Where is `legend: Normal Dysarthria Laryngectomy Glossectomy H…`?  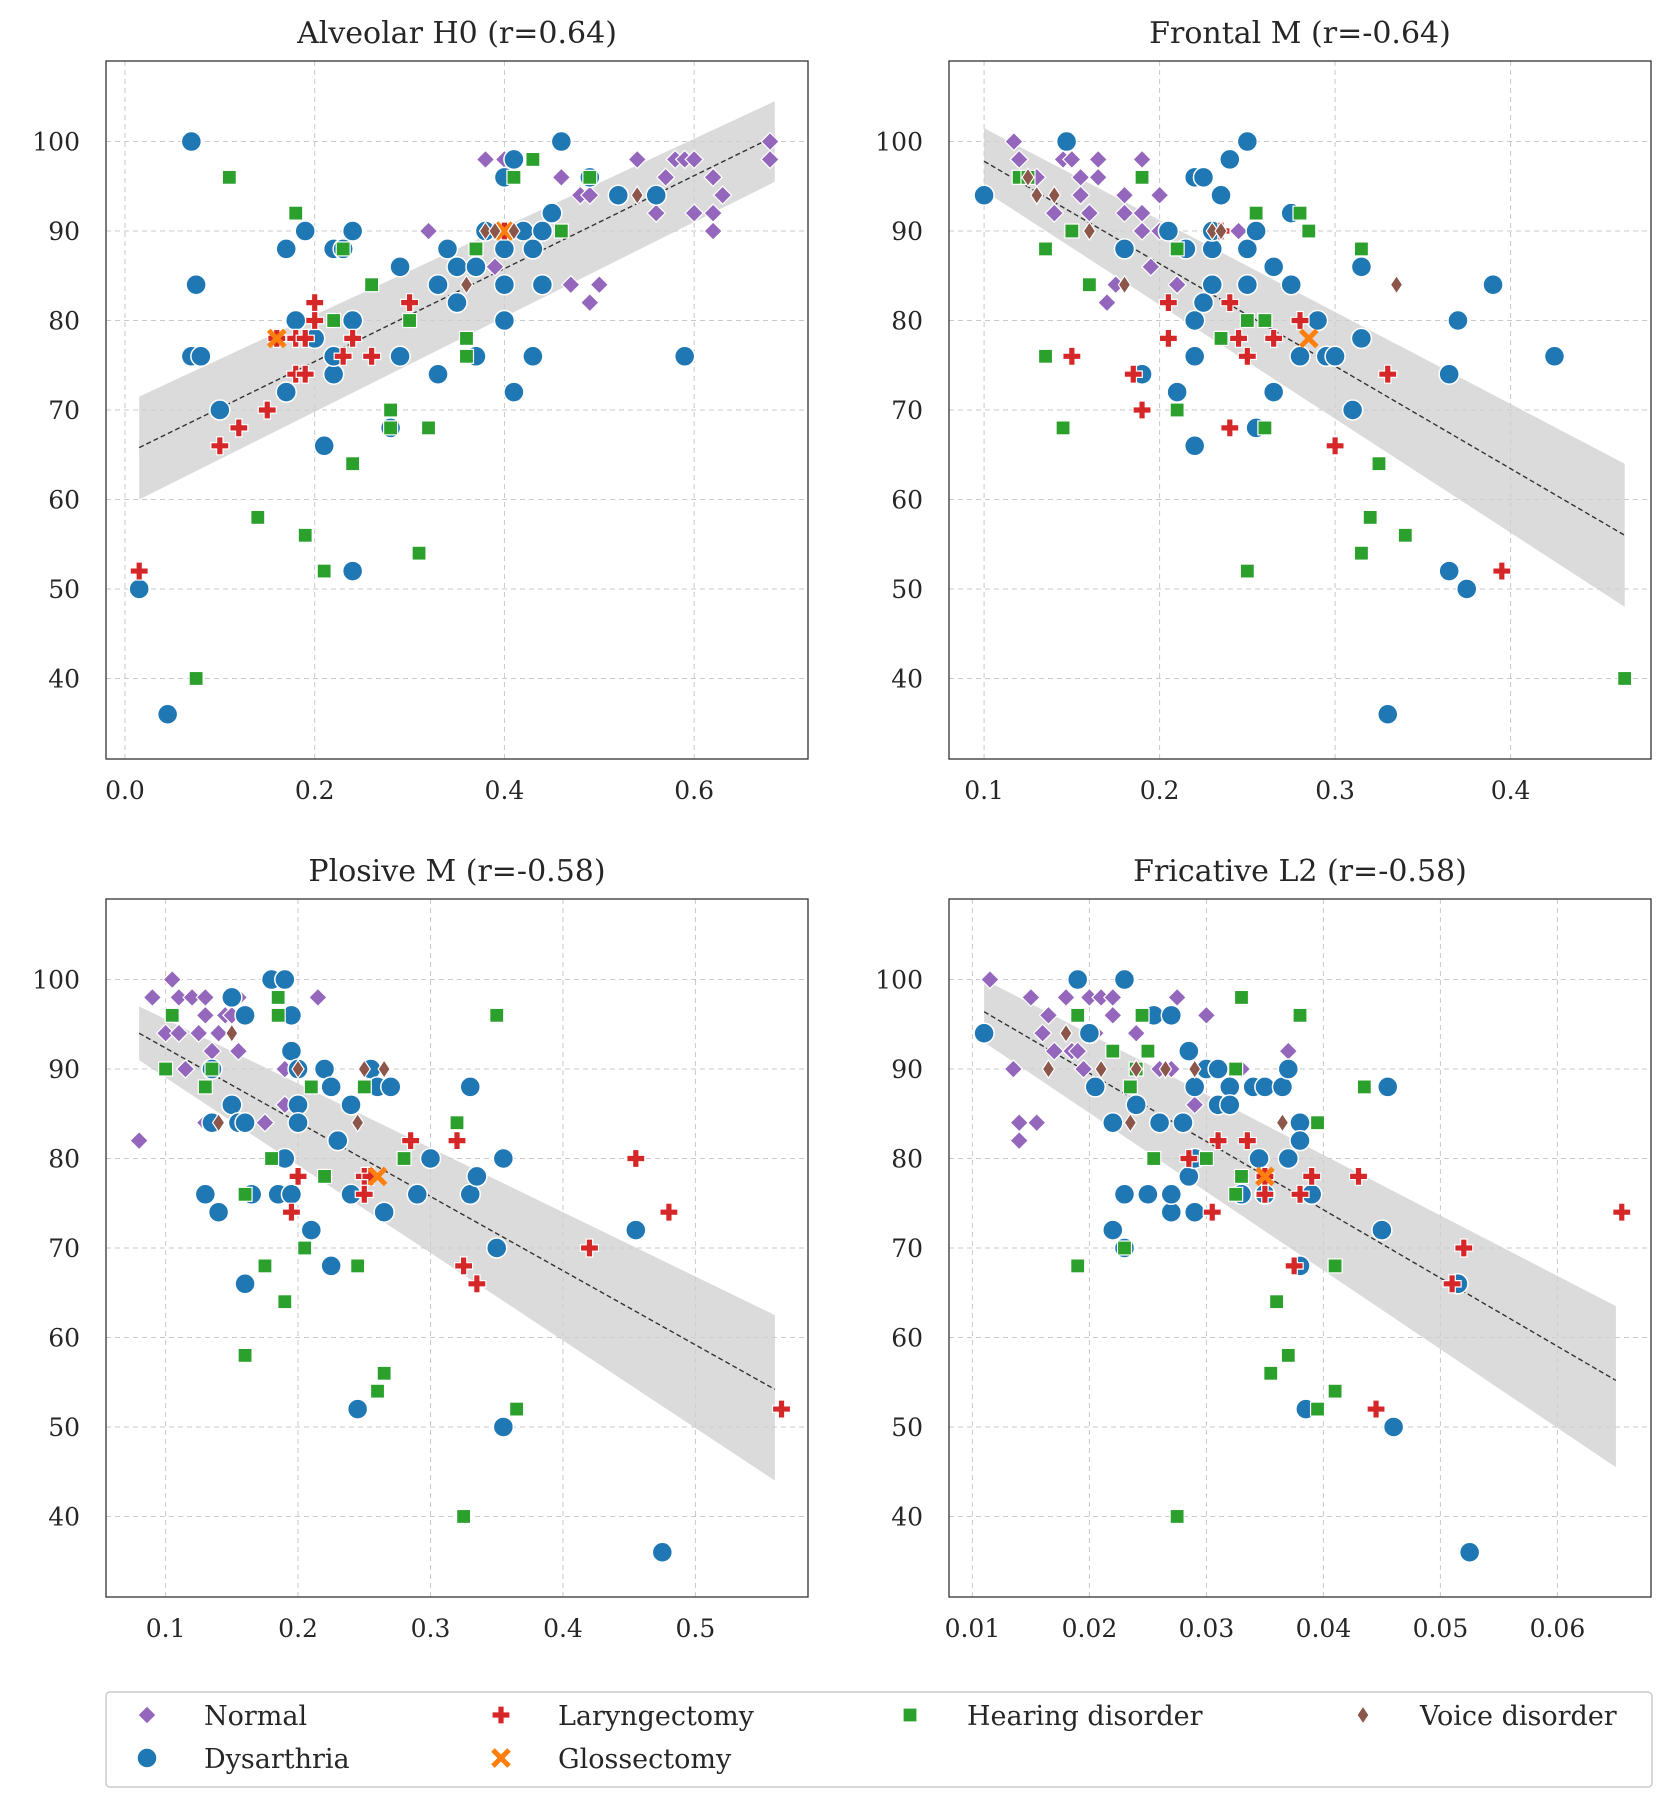
legend: Normal Dysarthria Laryngectomy Glossectomy H… is located at coordinates (879, 1739).